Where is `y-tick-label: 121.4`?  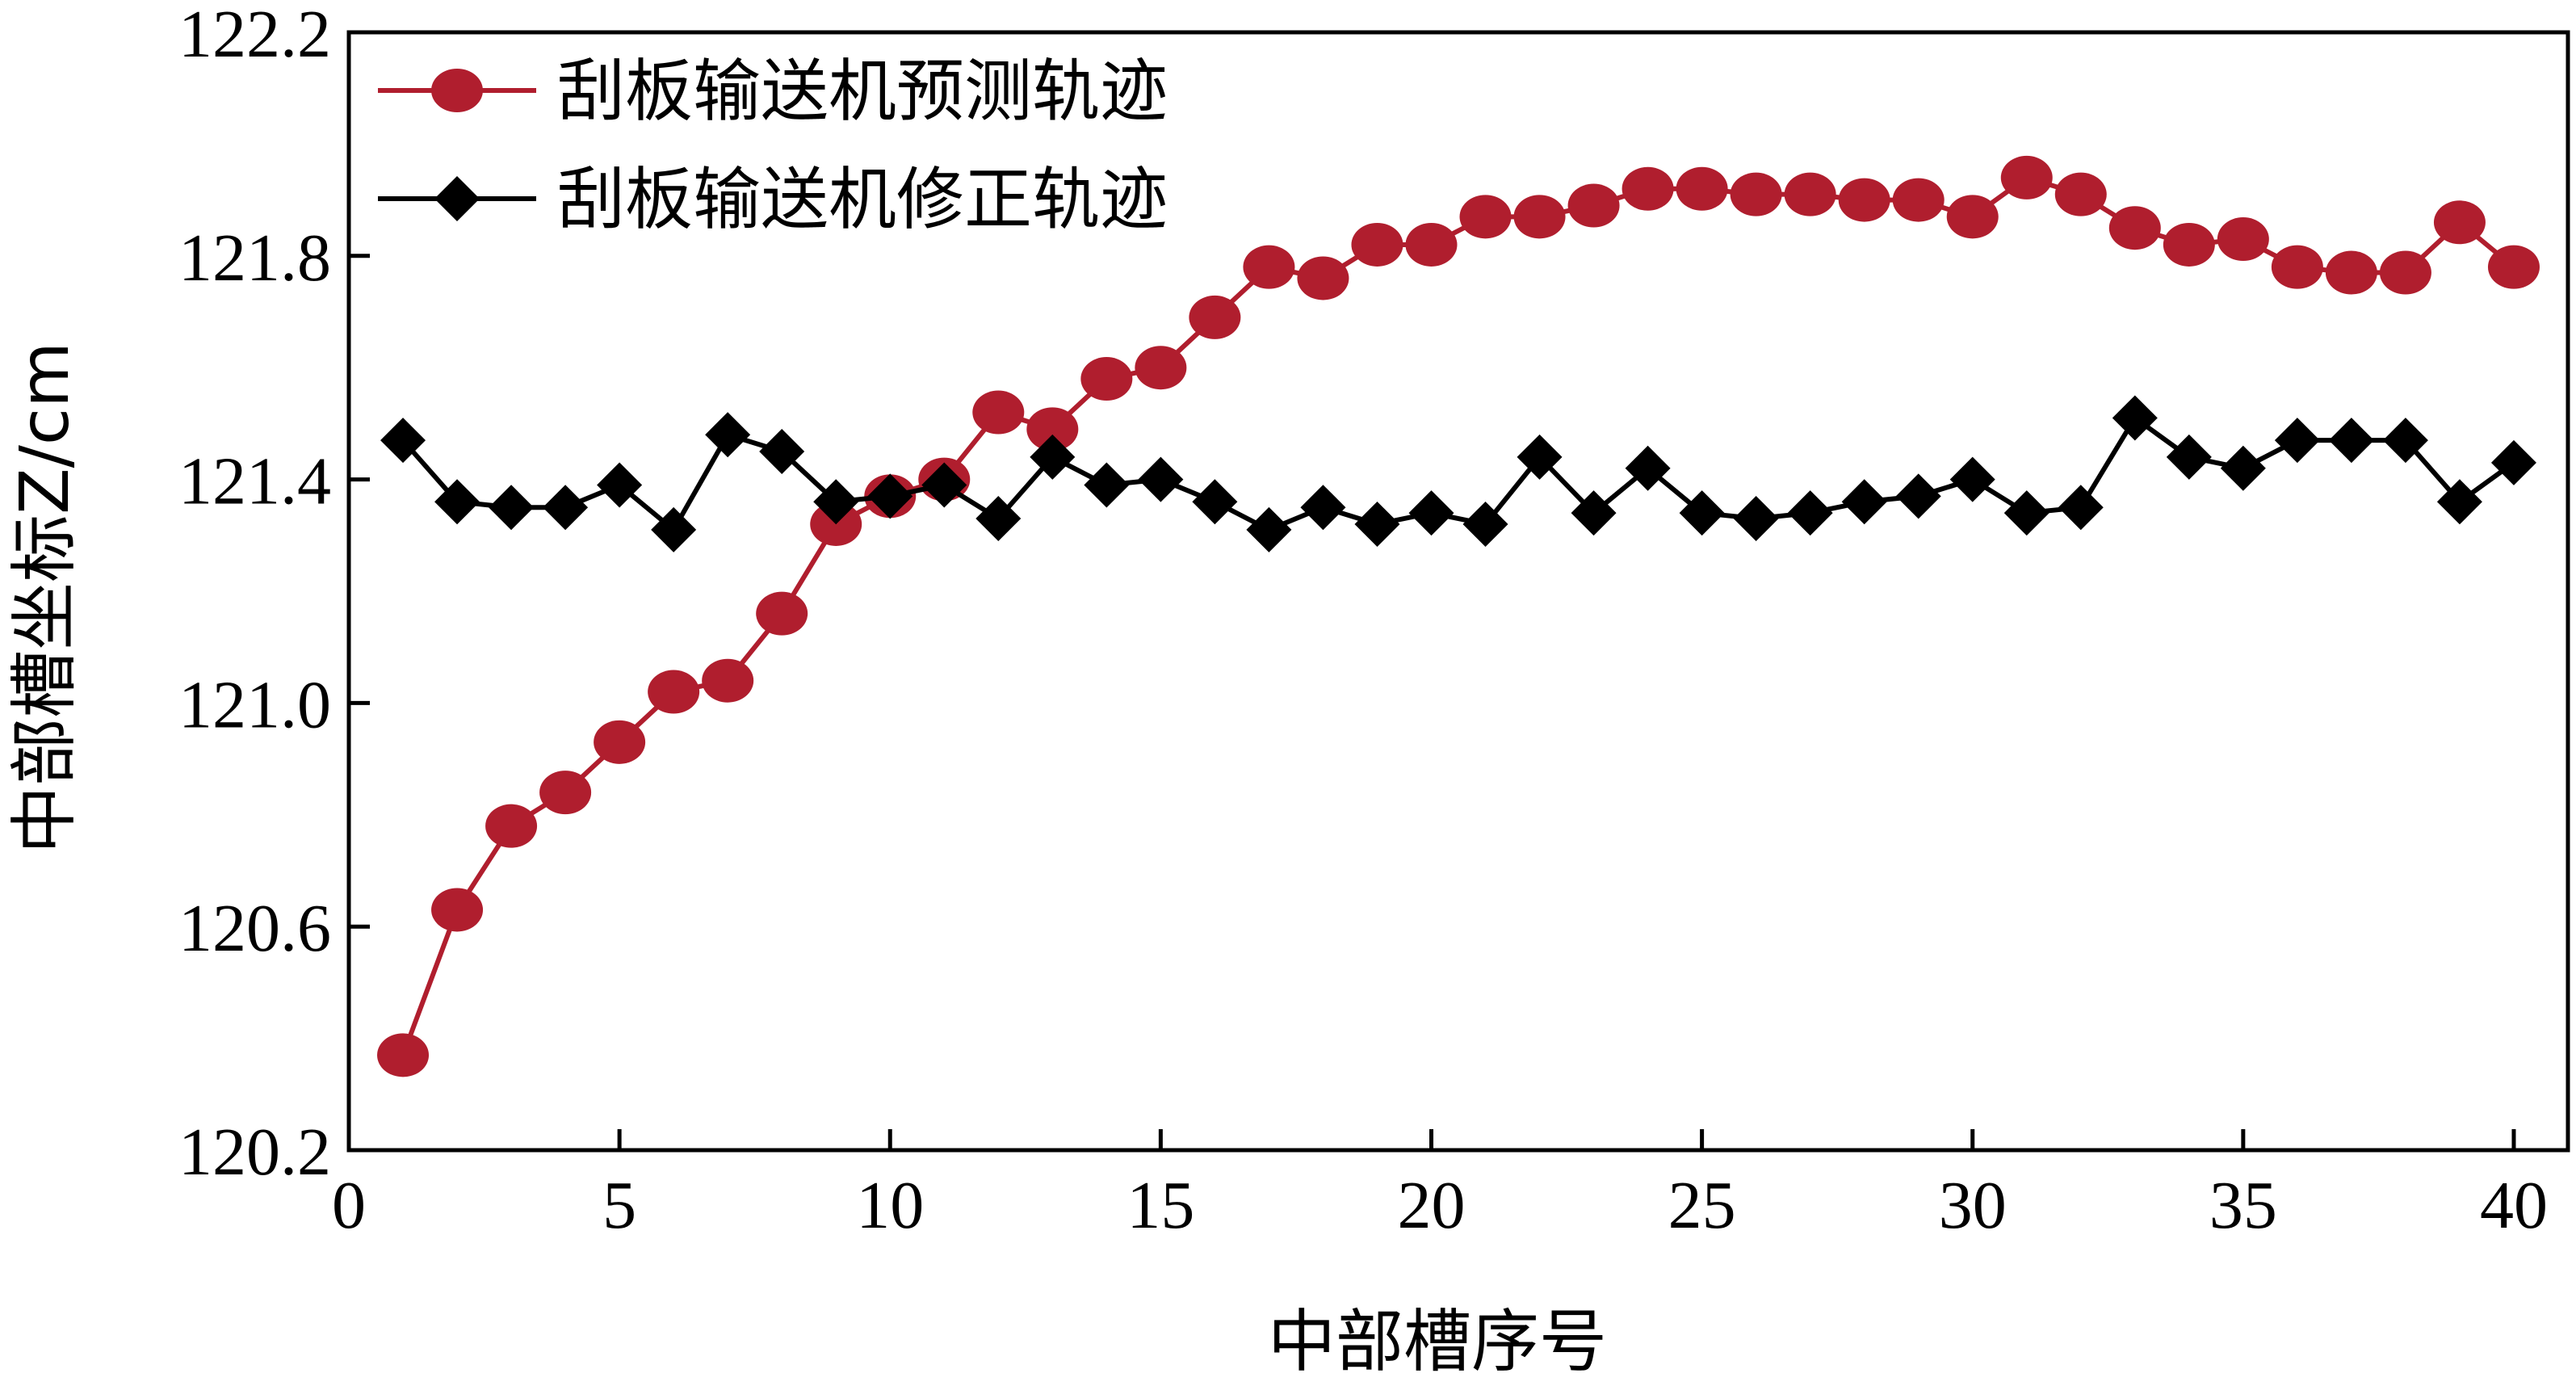
y-tick-label: 121.4 is located at coordinates (255, 481).